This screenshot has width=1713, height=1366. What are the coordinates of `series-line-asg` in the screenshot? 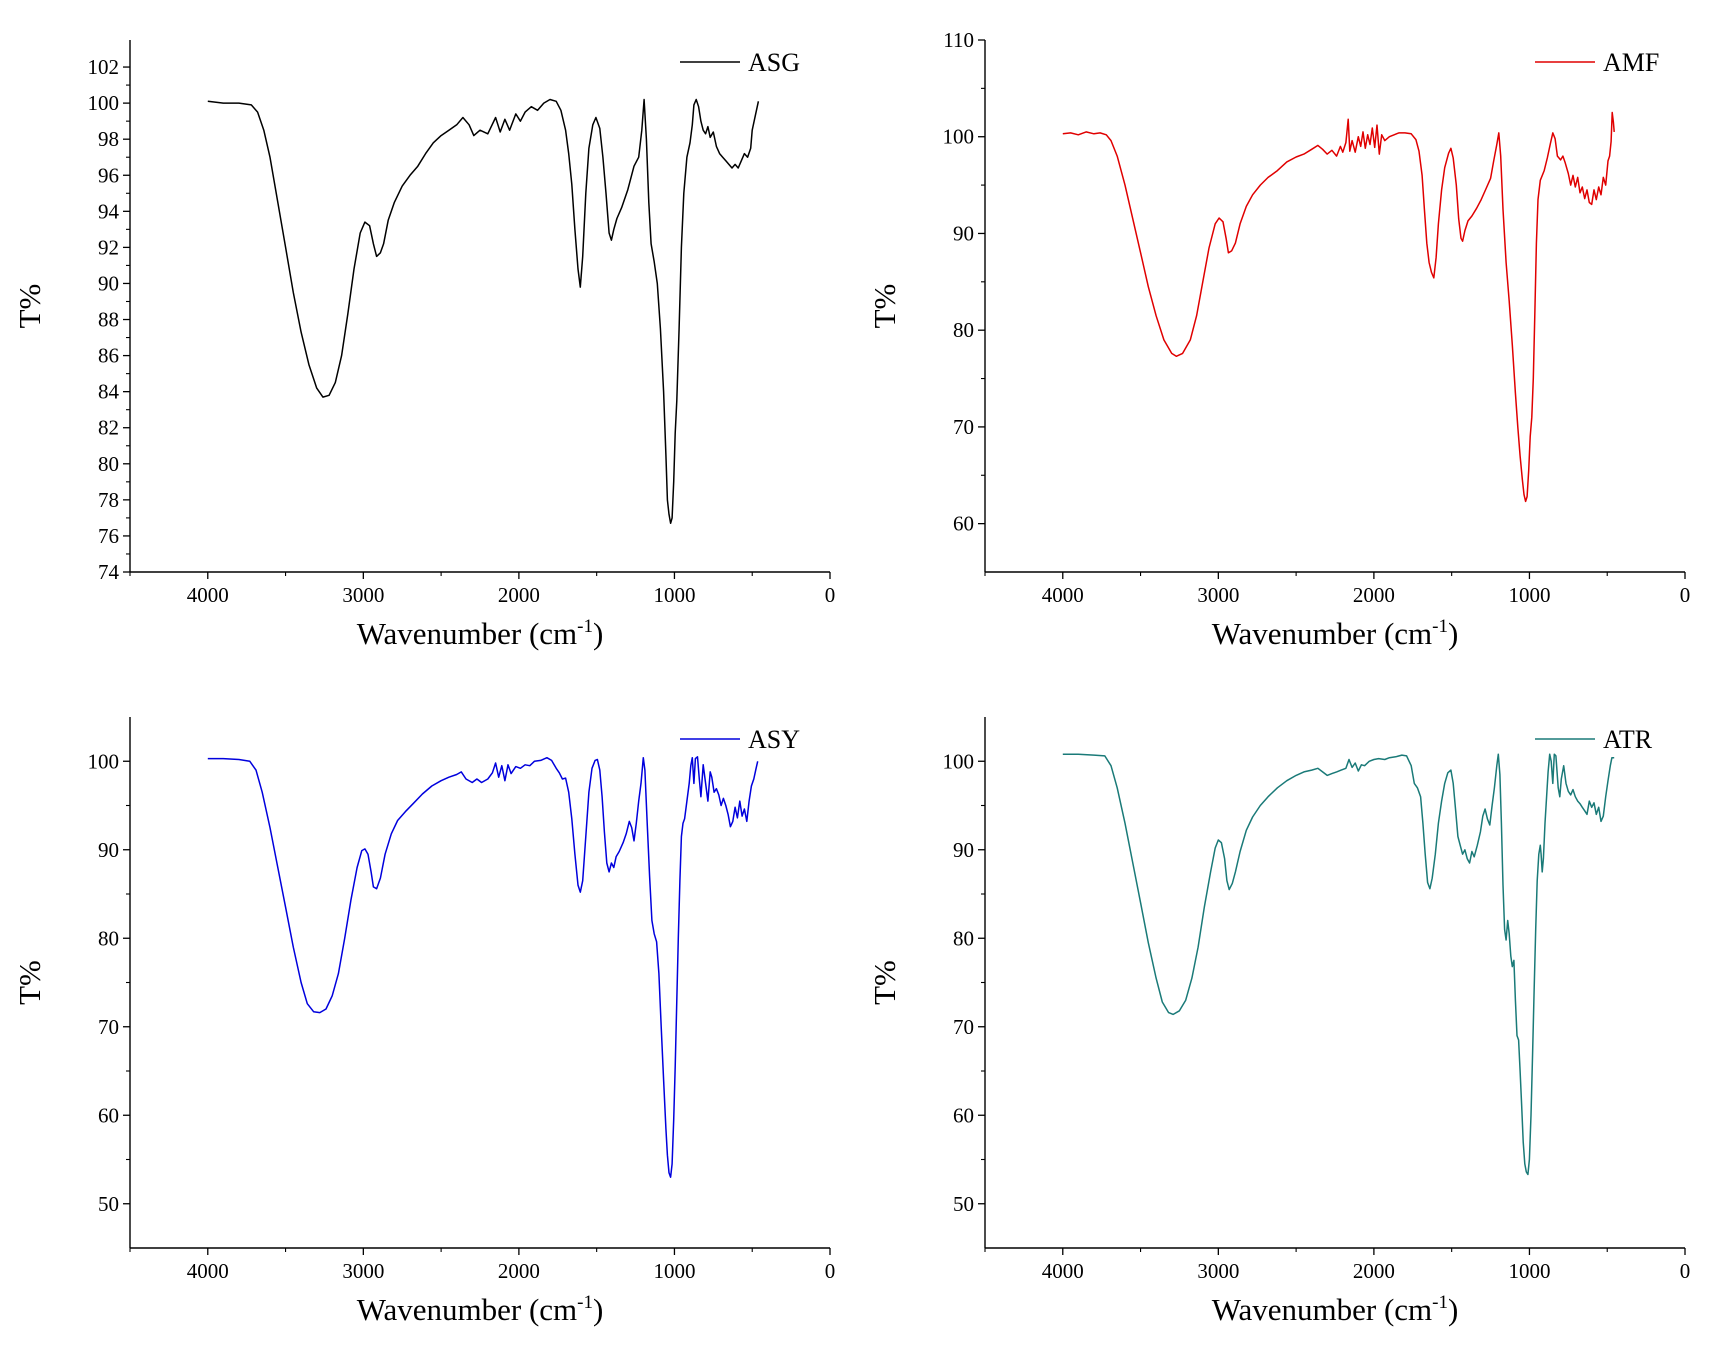 It's located at (483, 311).